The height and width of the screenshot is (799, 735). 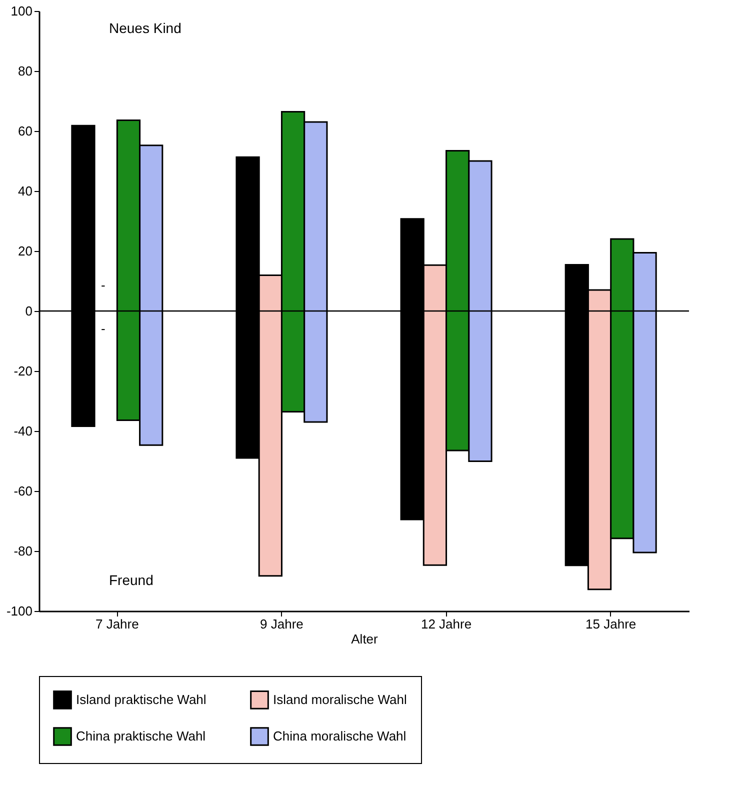 I want to click on y-tick-label: -40, so click(x=23, y=431).